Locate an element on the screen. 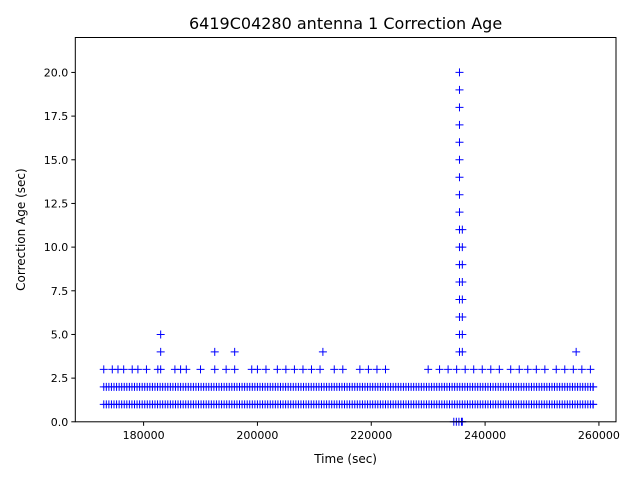 This screenshot has height=484, width=640. y-tick-label: 0.0 is located at coordinates (60, 422).